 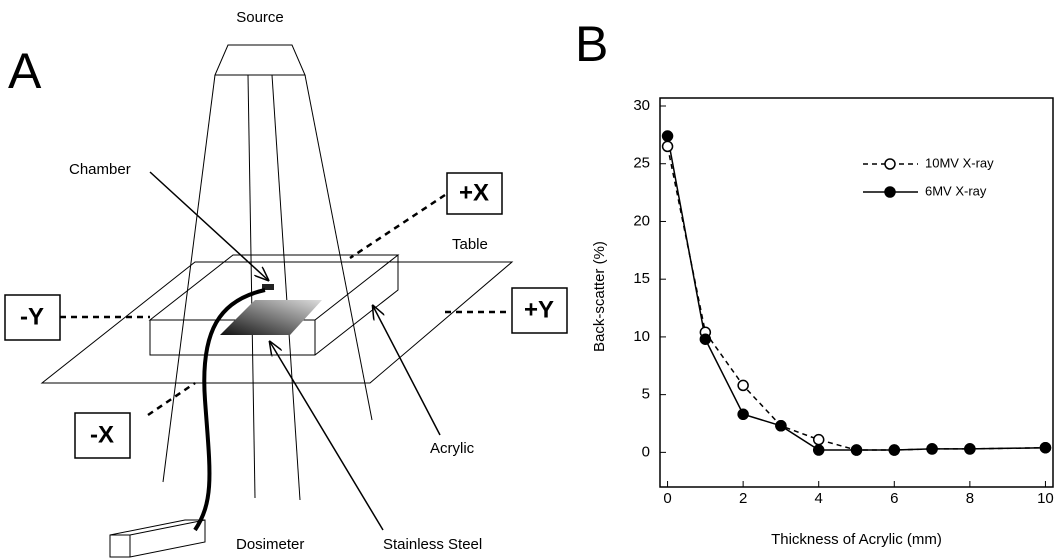 I want to click on label: +Y, so click(x=539, y=309).